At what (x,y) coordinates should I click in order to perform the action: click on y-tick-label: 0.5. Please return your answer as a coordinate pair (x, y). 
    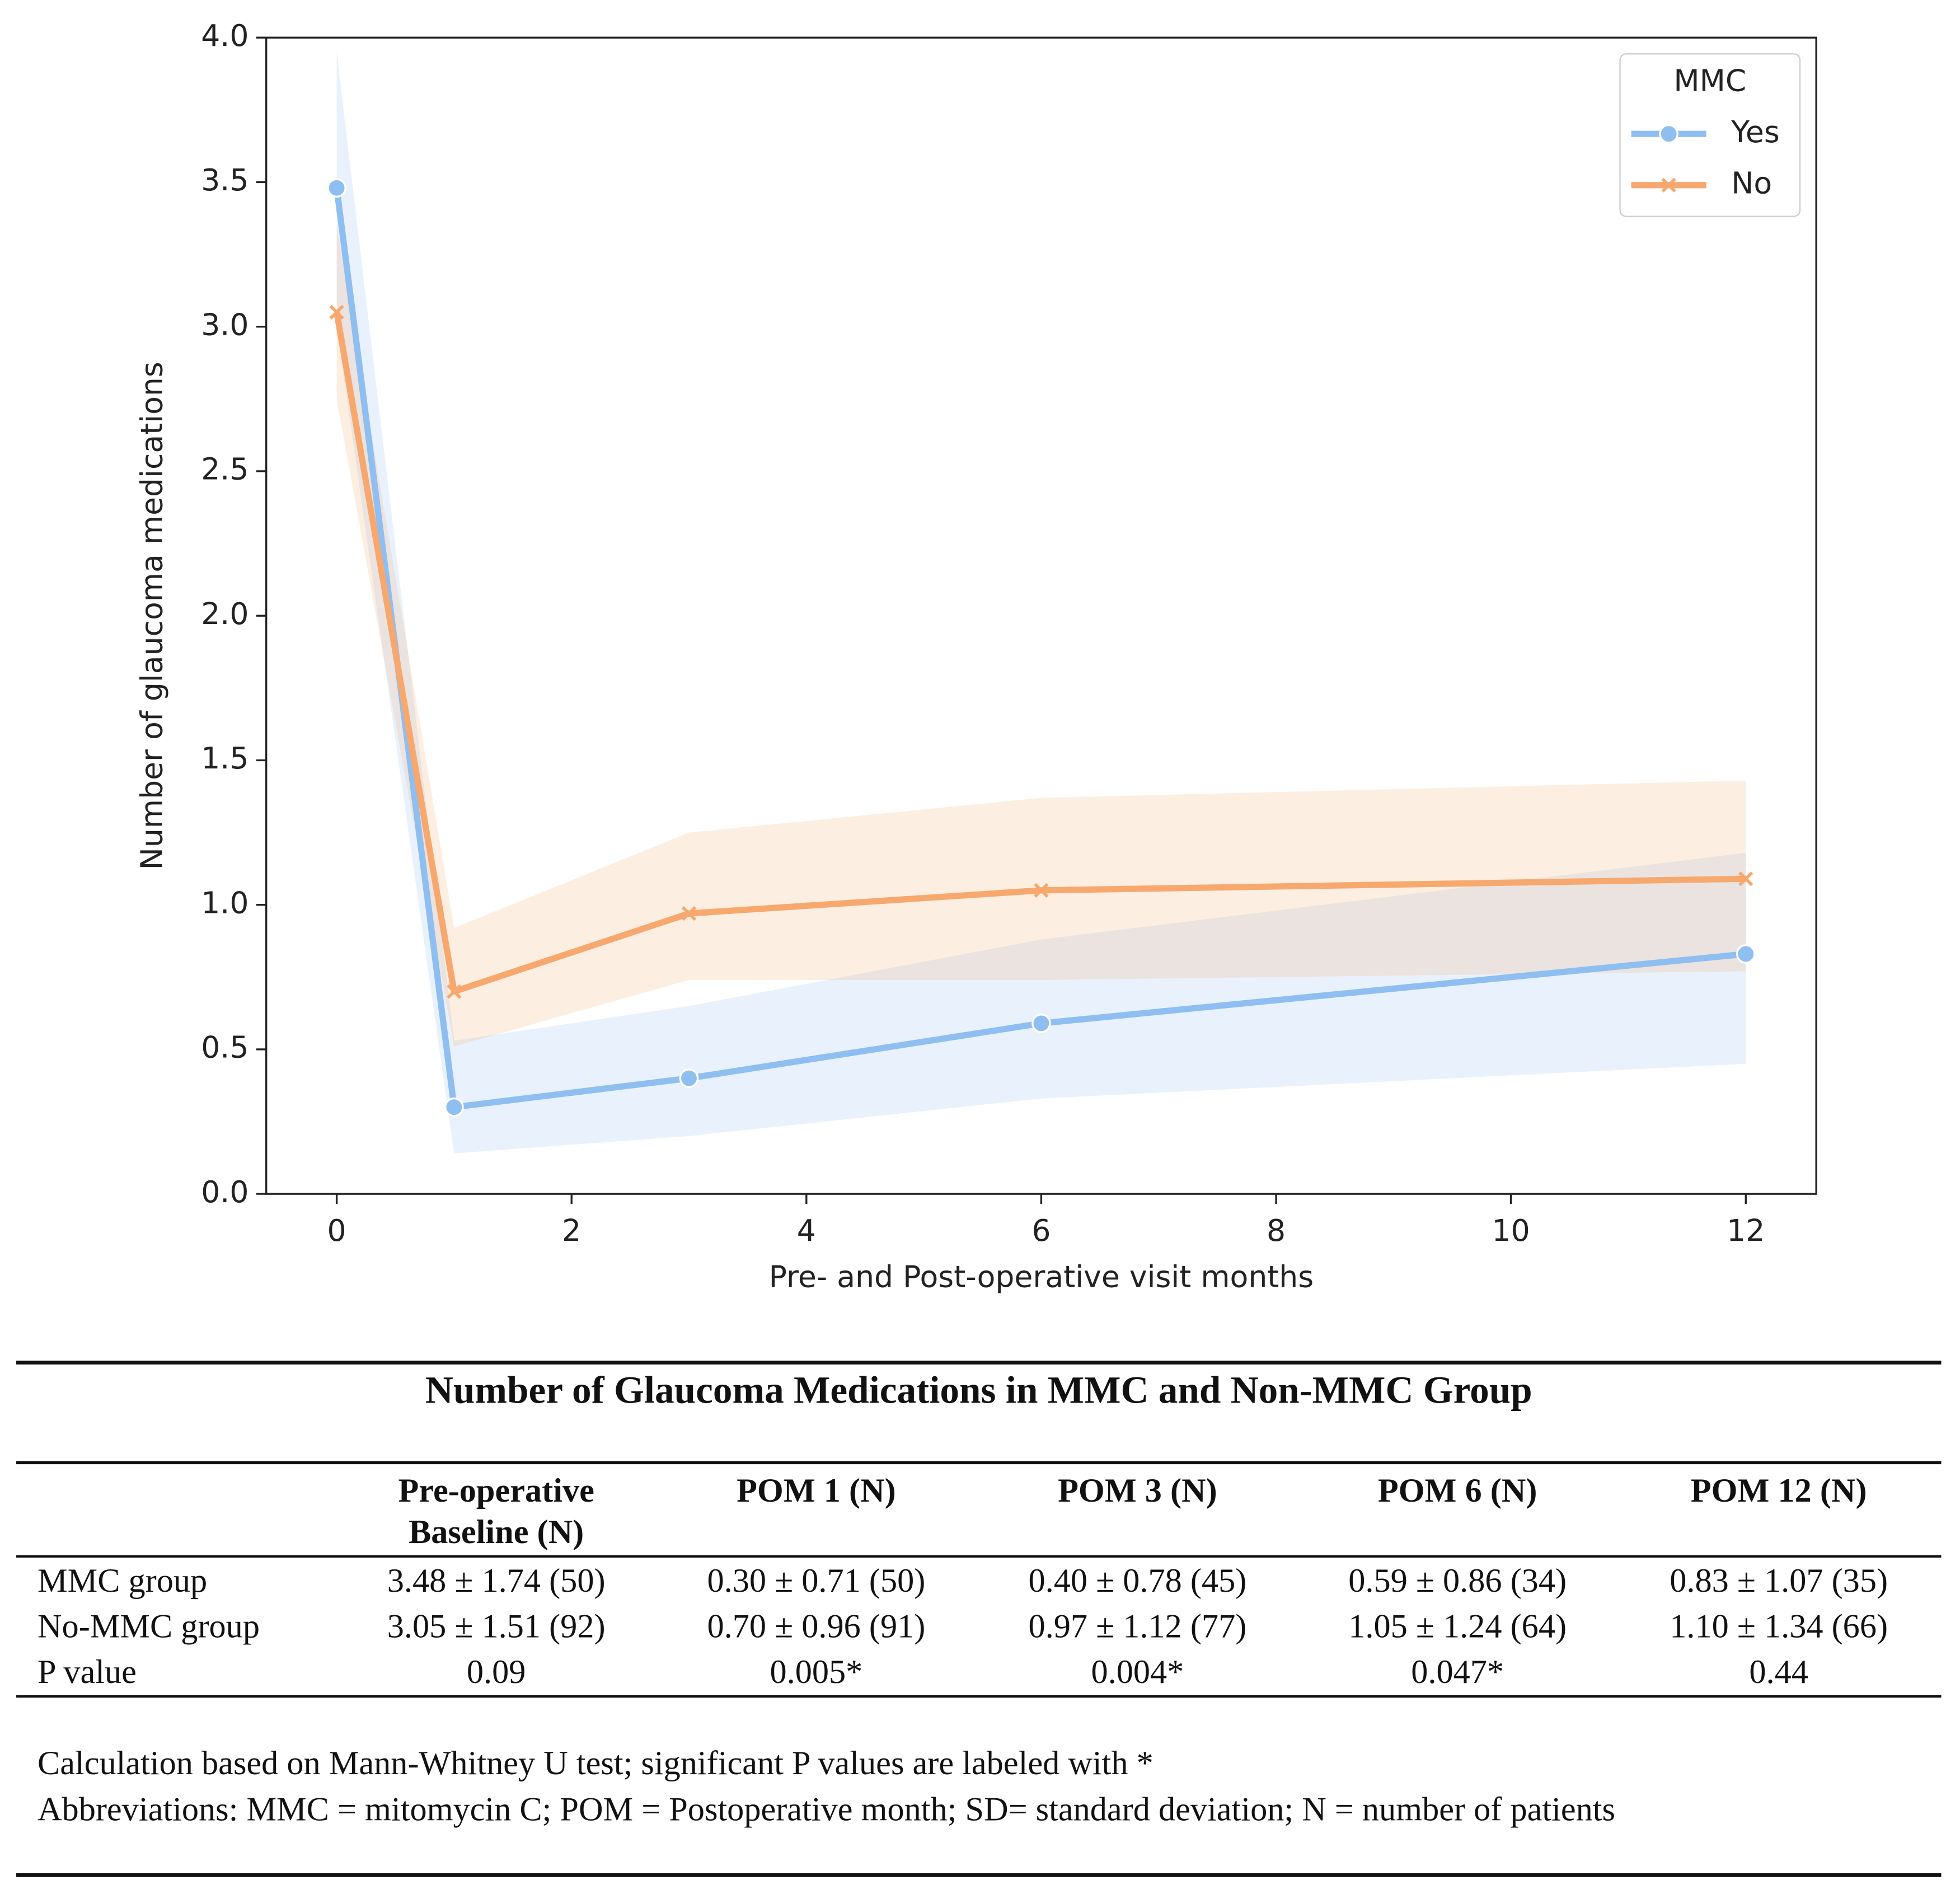
    Looking at the image, I should click on (224, 1047).